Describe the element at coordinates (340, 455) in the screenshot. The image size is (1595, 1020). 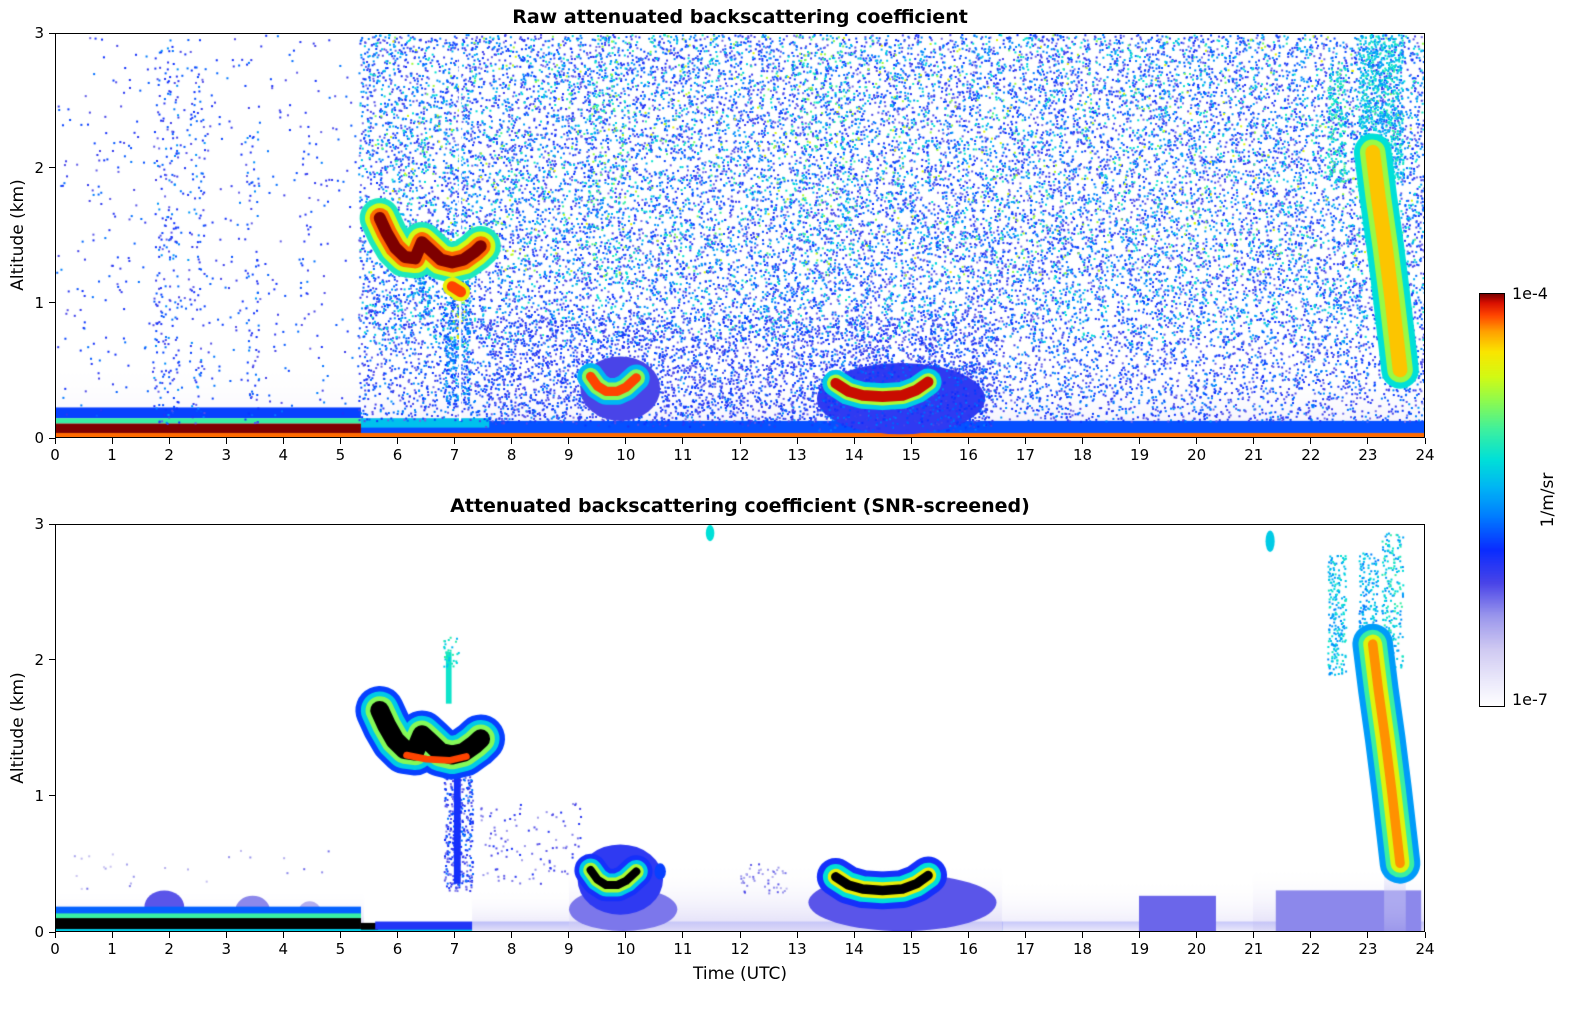
I see `x-tick-label: 5` at that location.